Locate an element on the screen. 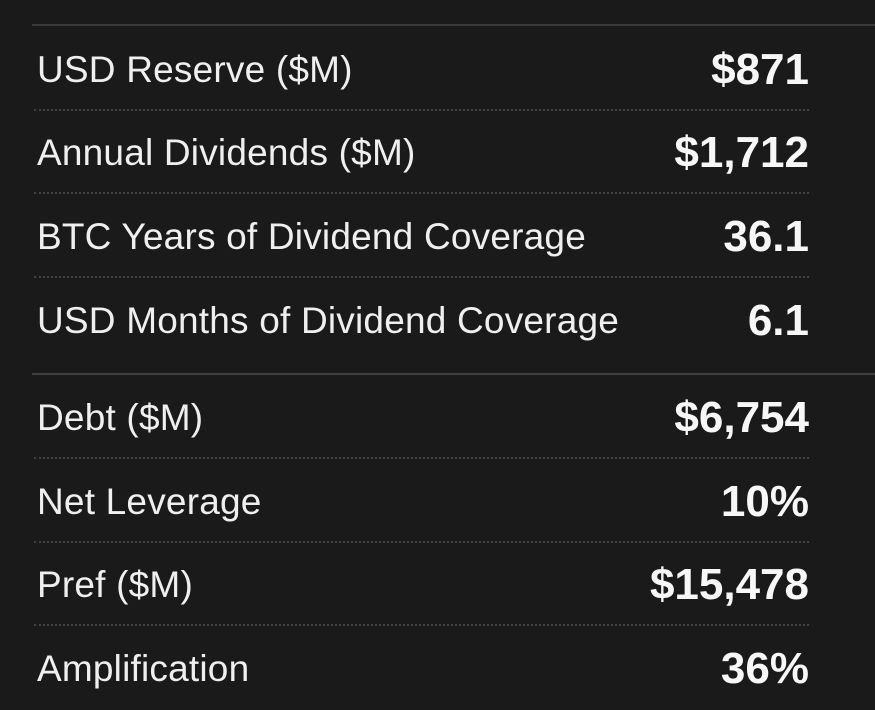  metric-value: $1,712 is located at coordinates (741, 152).